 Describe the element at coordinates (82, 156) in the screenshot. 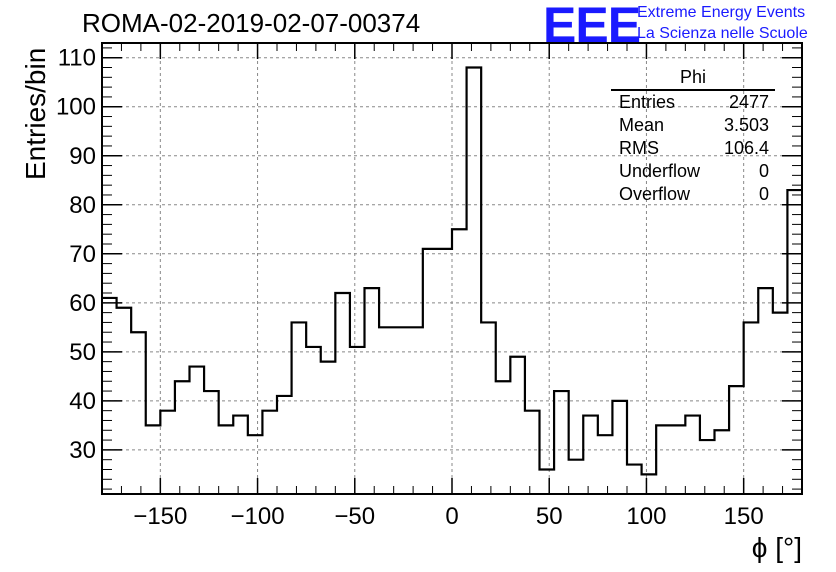

I see `y-tick-label: 90` at that location.